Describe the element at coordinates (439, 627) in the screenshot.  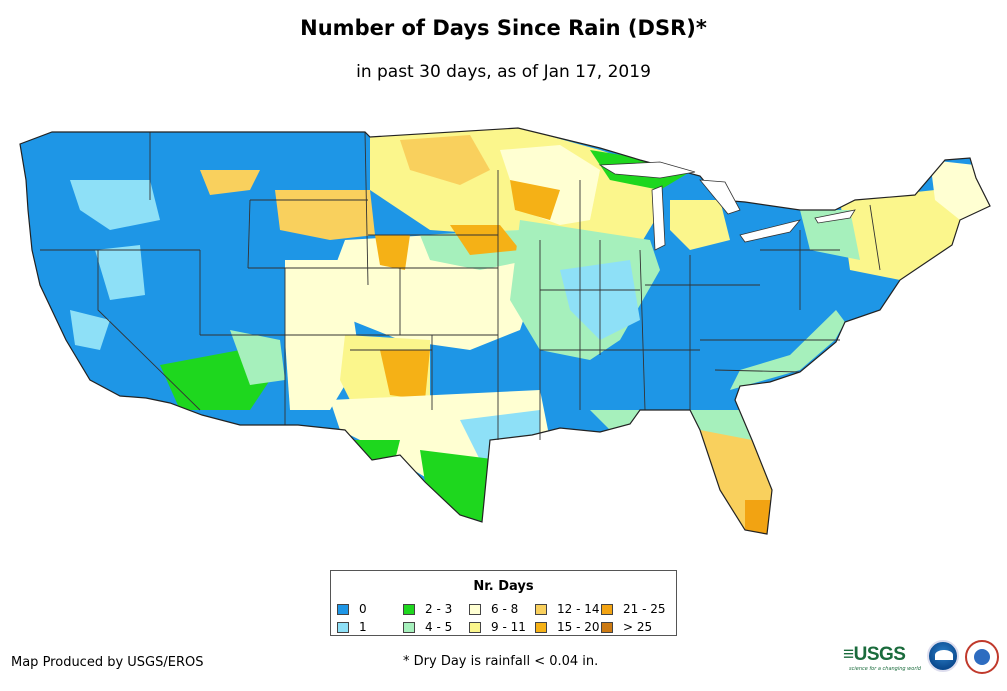
I see `legend-label: 4 - 5` at that location.